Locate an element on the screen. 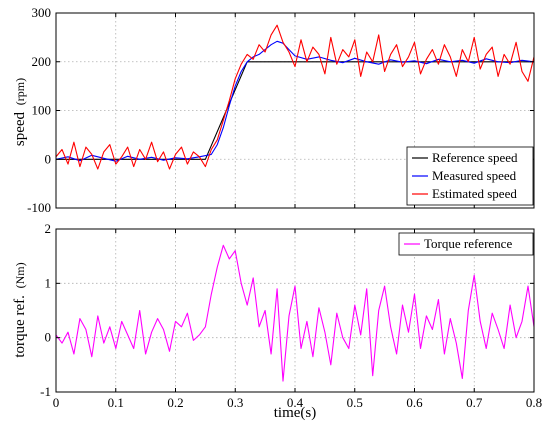  y-tick-label: -100 is located at coordinates (39, 207).